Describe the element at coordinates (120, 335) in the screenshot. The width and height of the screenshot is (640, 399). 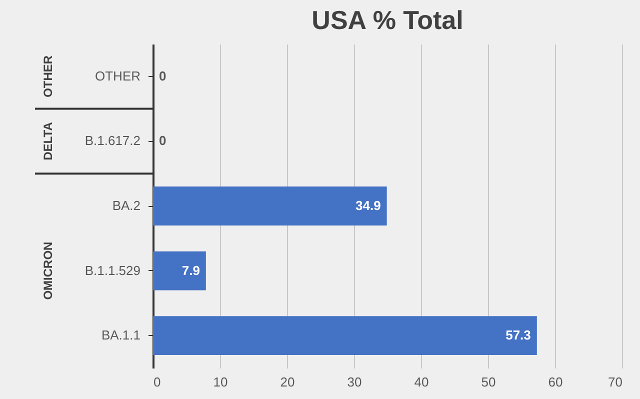
I see `y-tick-label: BA.1.1` at that location.